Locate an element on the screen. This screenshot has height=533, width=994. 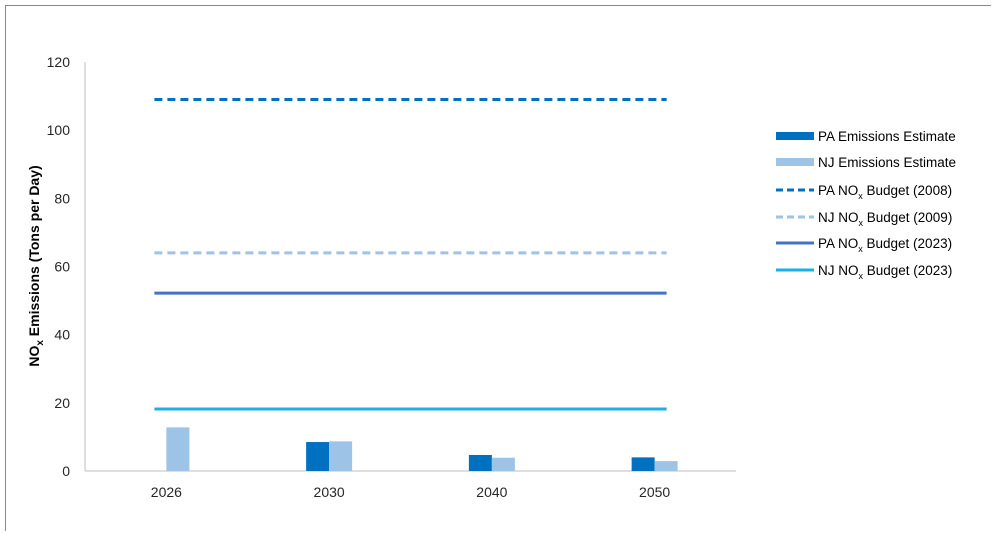
legend-label: NJ Emissions Estimate is located at coordinates (887, 162).